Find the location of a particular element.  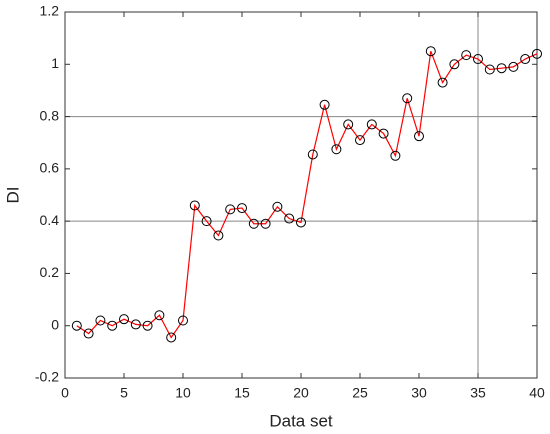

x-tick-label: 20 is located at coordinates (301, 393).